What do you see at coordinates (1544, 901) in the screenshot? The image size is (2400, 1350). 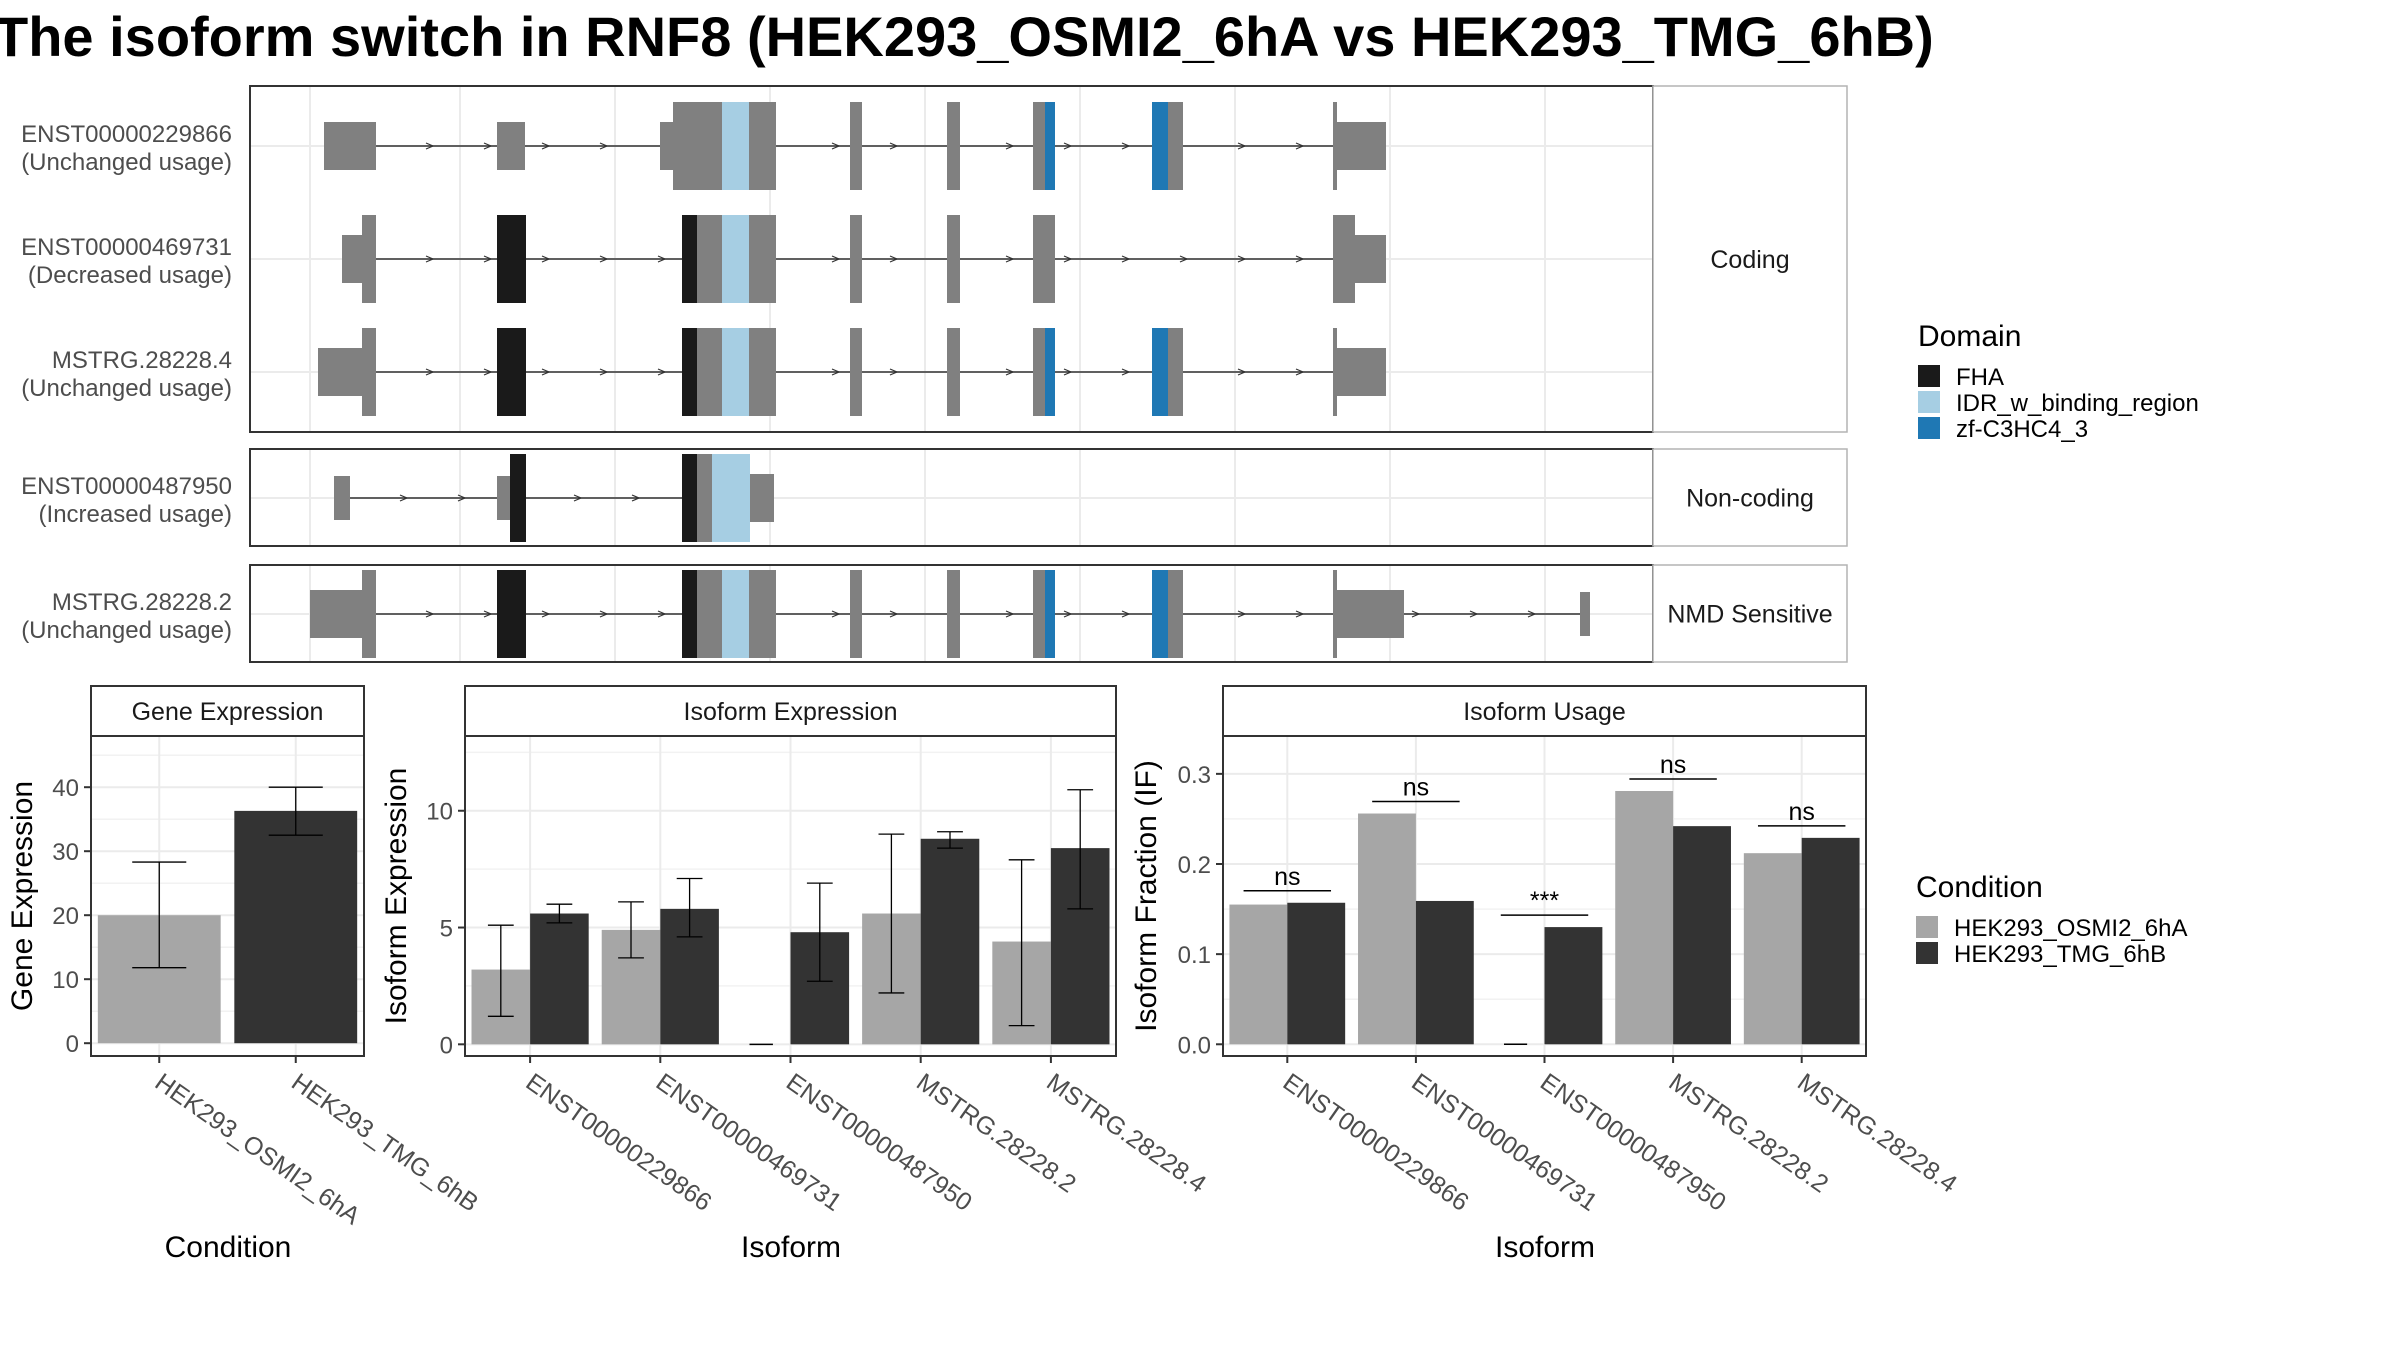 I see `significance-label: ***` at bounding box center [1544, 901].